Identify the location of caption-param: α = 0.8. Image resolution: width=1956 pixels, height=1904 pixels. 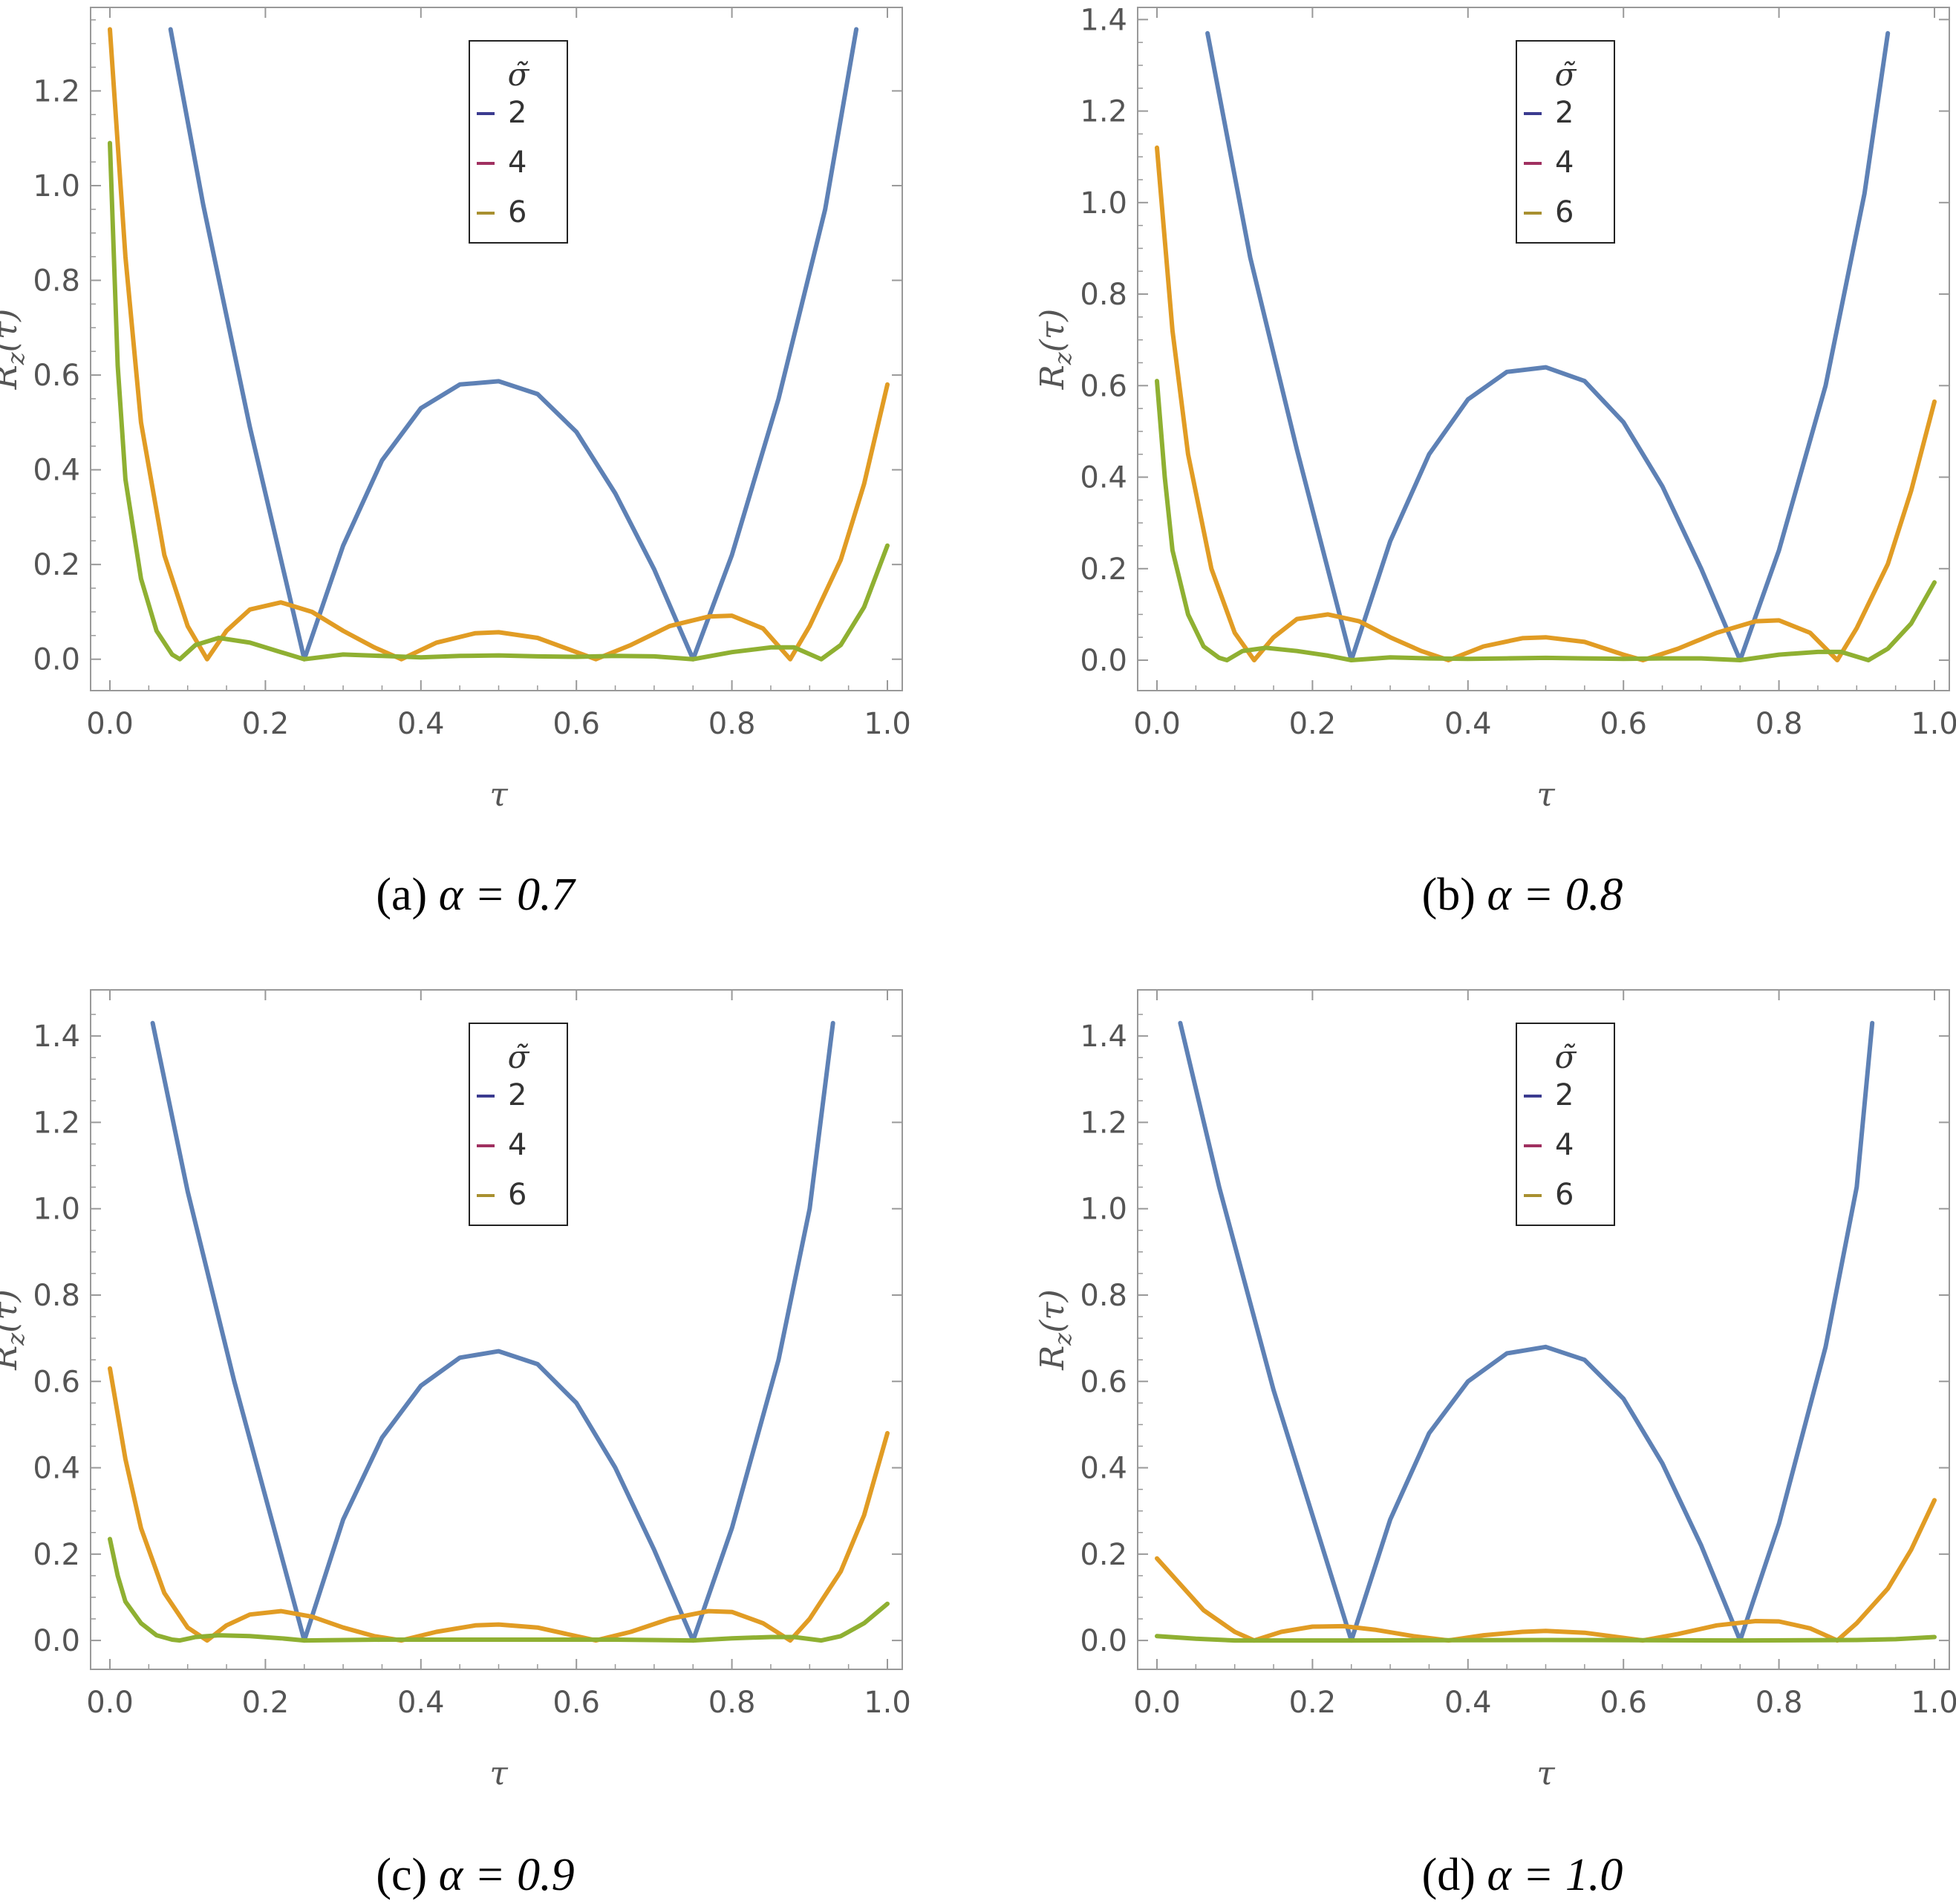
(1555, 895).